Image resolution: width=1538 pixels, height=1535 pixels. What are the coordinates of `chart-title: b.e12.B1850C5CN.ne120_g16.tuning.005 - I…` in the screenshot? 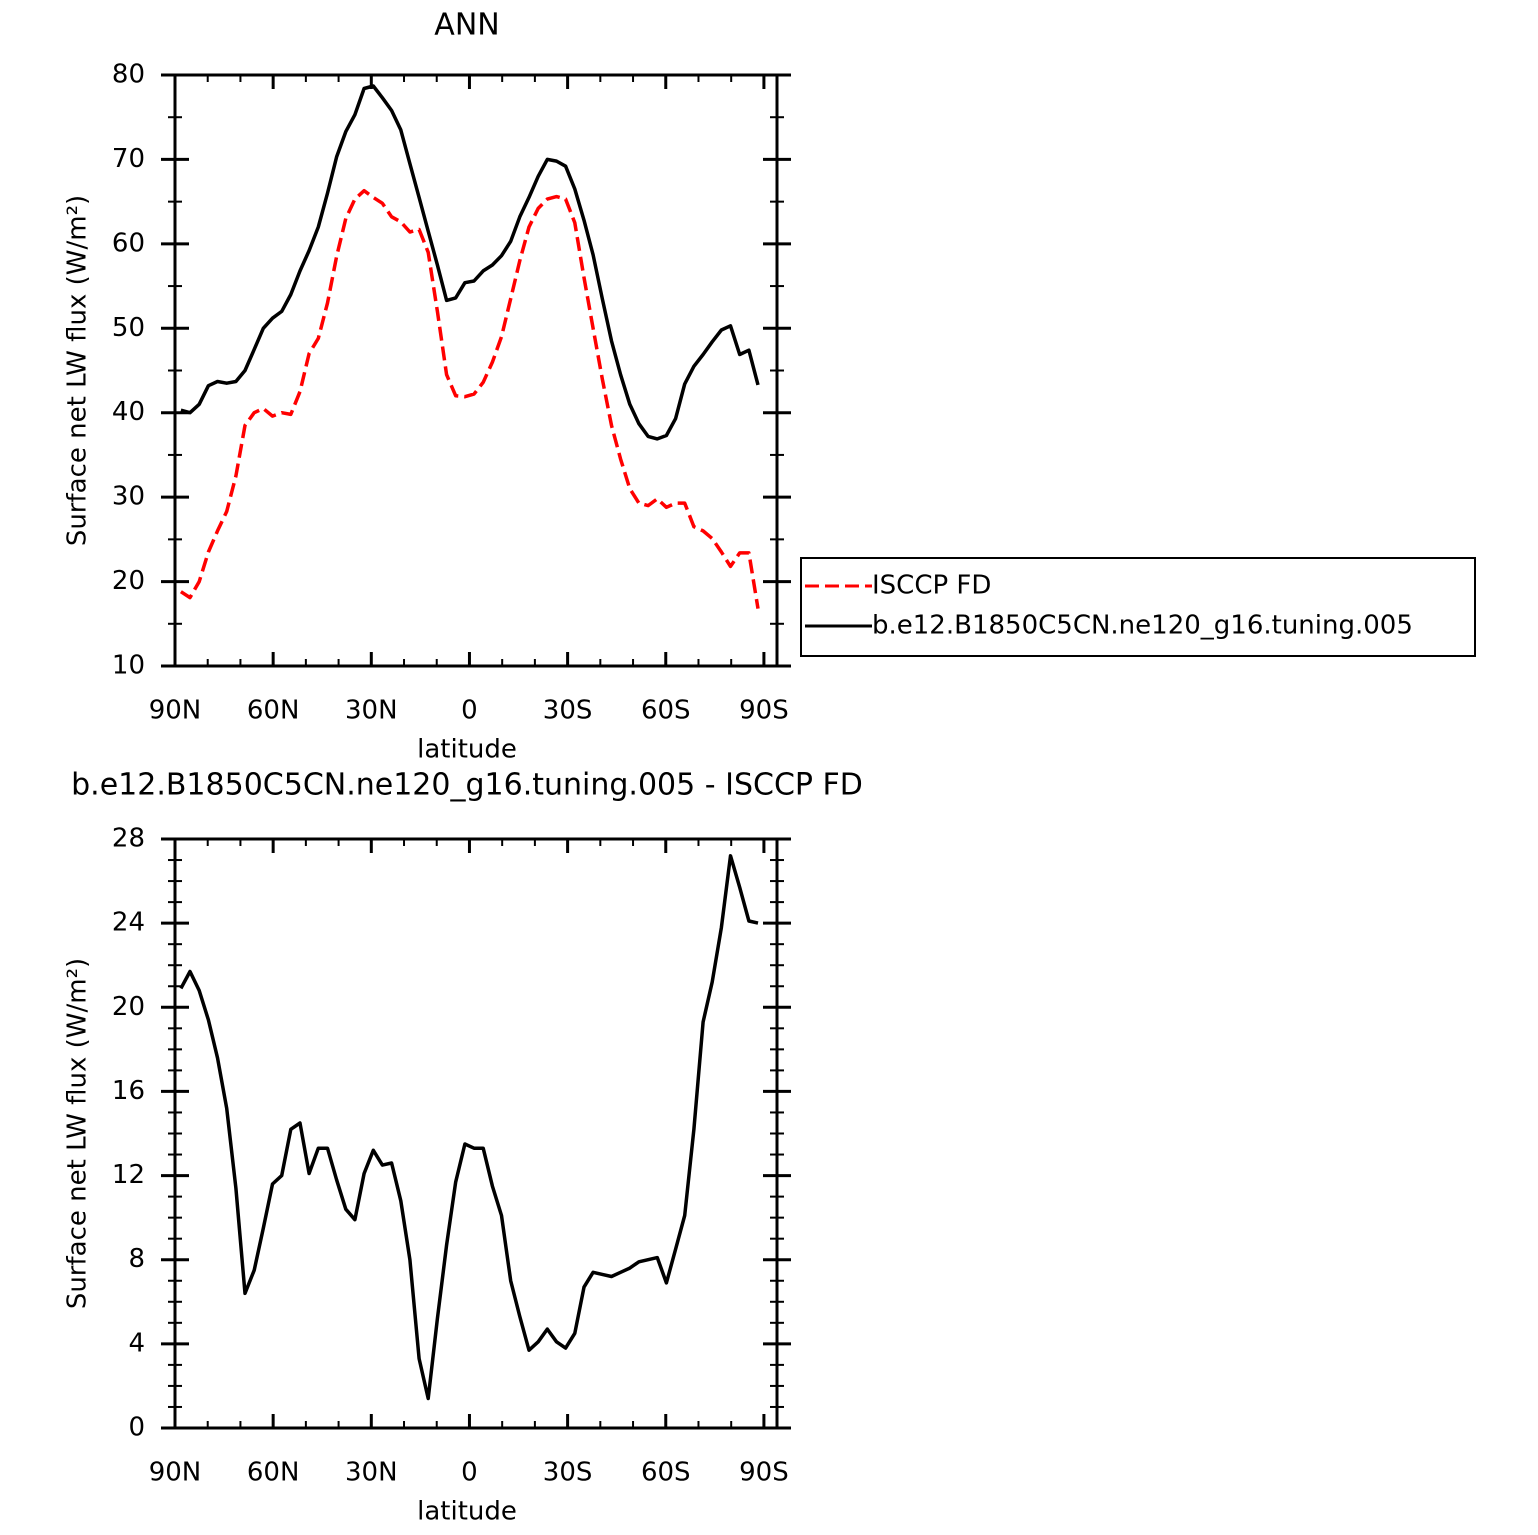 It's located at (467, 785).